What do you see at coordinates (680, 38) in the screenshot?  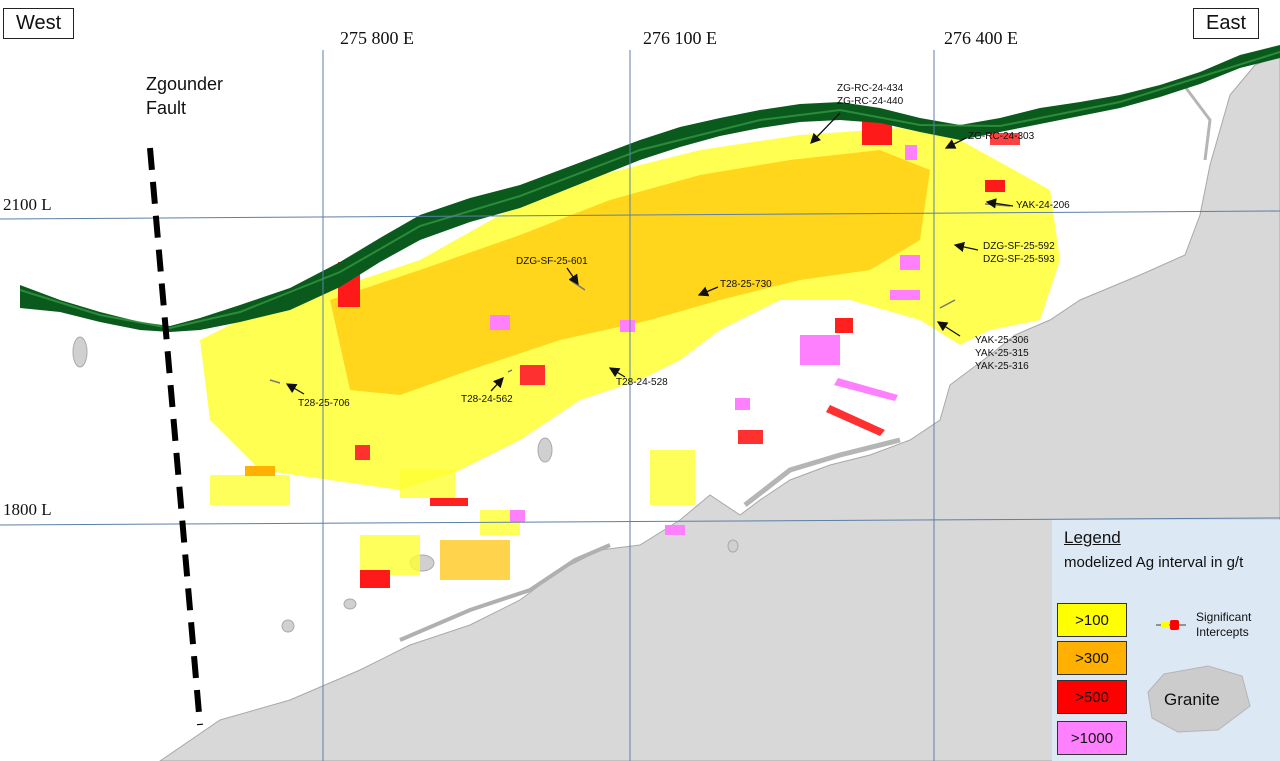 I see `easting-label-276100: 276 100 E` at bounding box center [680, 38].